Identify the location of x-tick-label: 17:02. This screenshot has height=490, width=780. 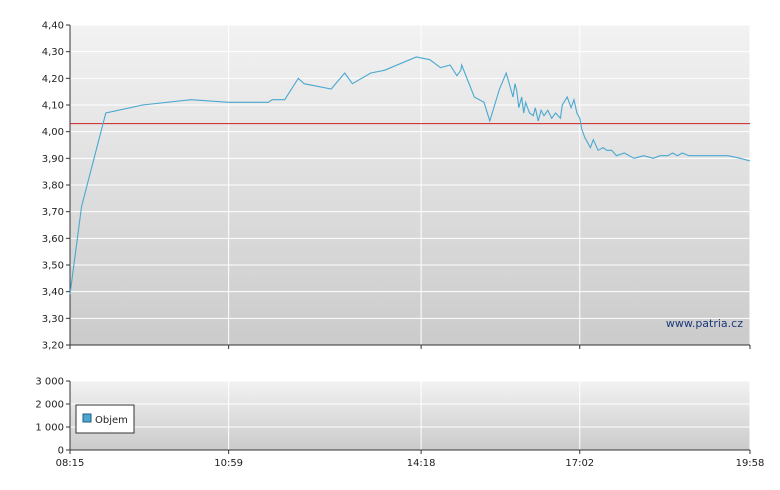
(579, 463).